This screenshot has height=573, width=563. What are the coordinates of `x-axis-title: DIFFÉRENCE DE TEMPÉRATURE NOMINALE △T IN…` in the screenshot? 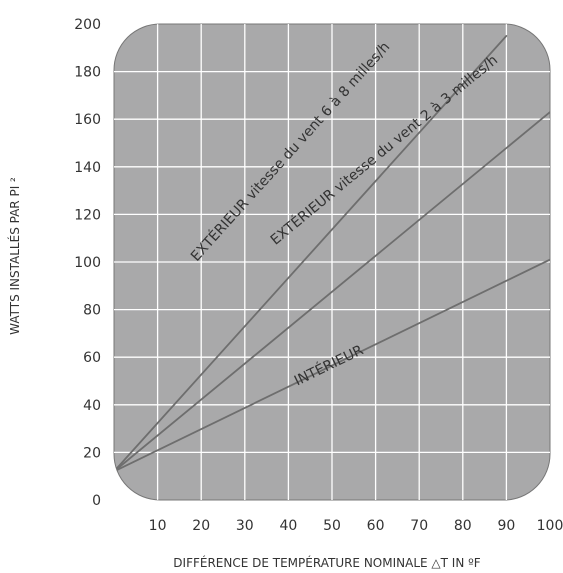 It's located at (326, 562).